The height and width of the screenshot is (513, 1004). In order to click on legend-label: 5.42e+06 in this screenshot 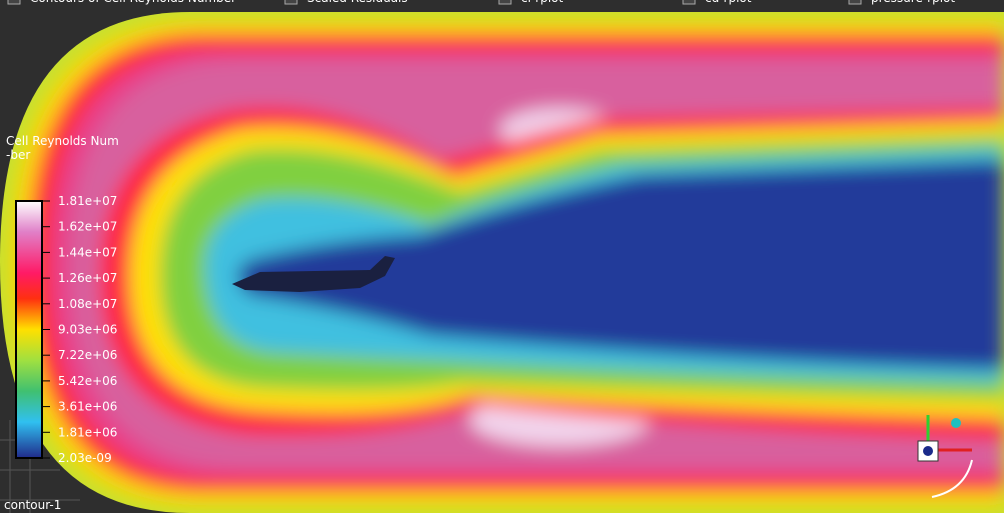, I will do `click(87, 381)`.